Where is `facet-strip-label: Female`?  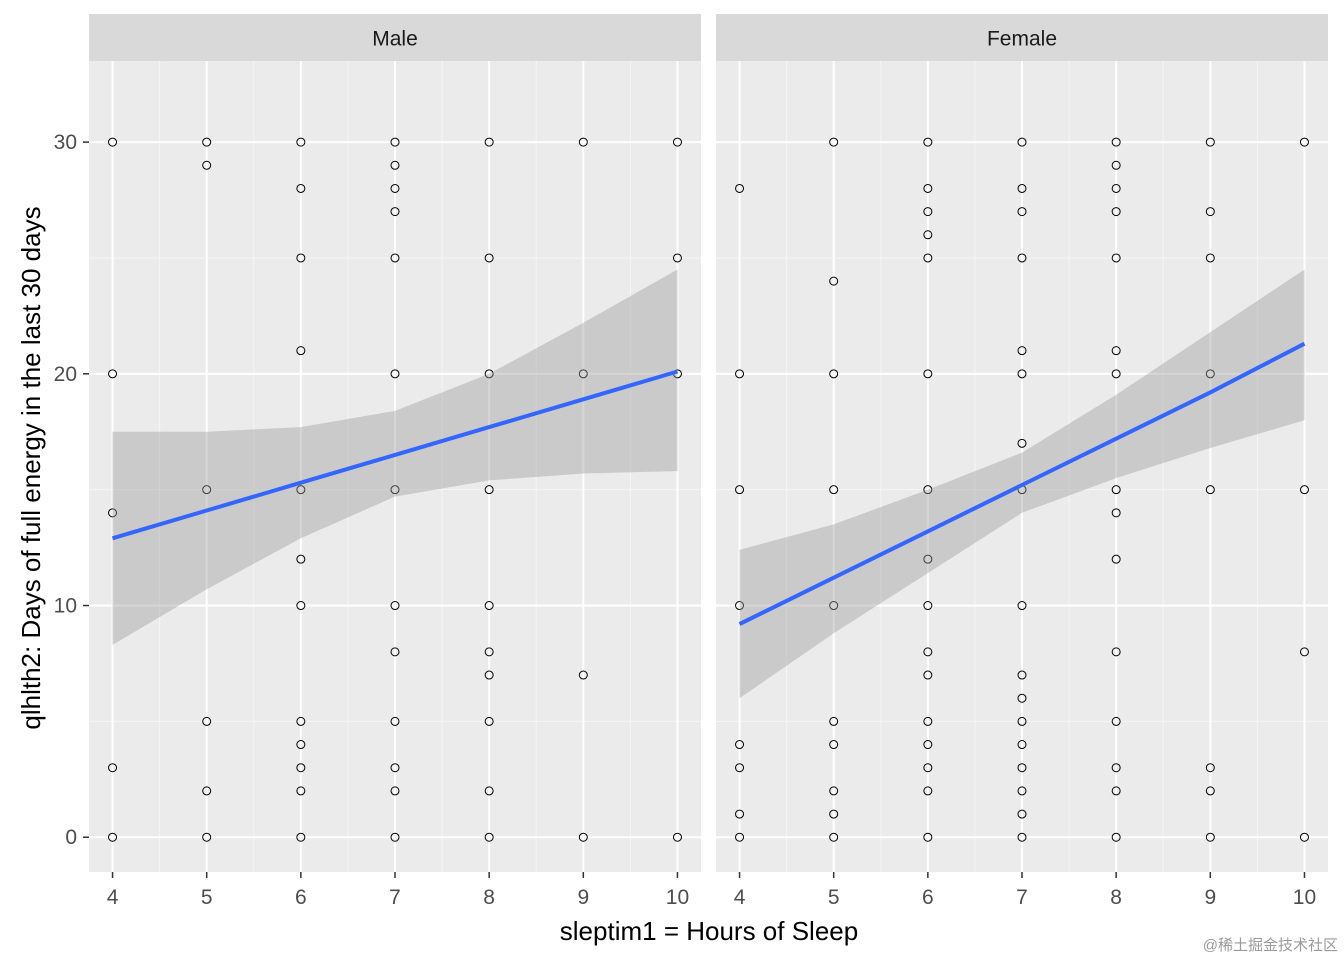
facet-strip-label: Female is located at coordinates (1022, 39).